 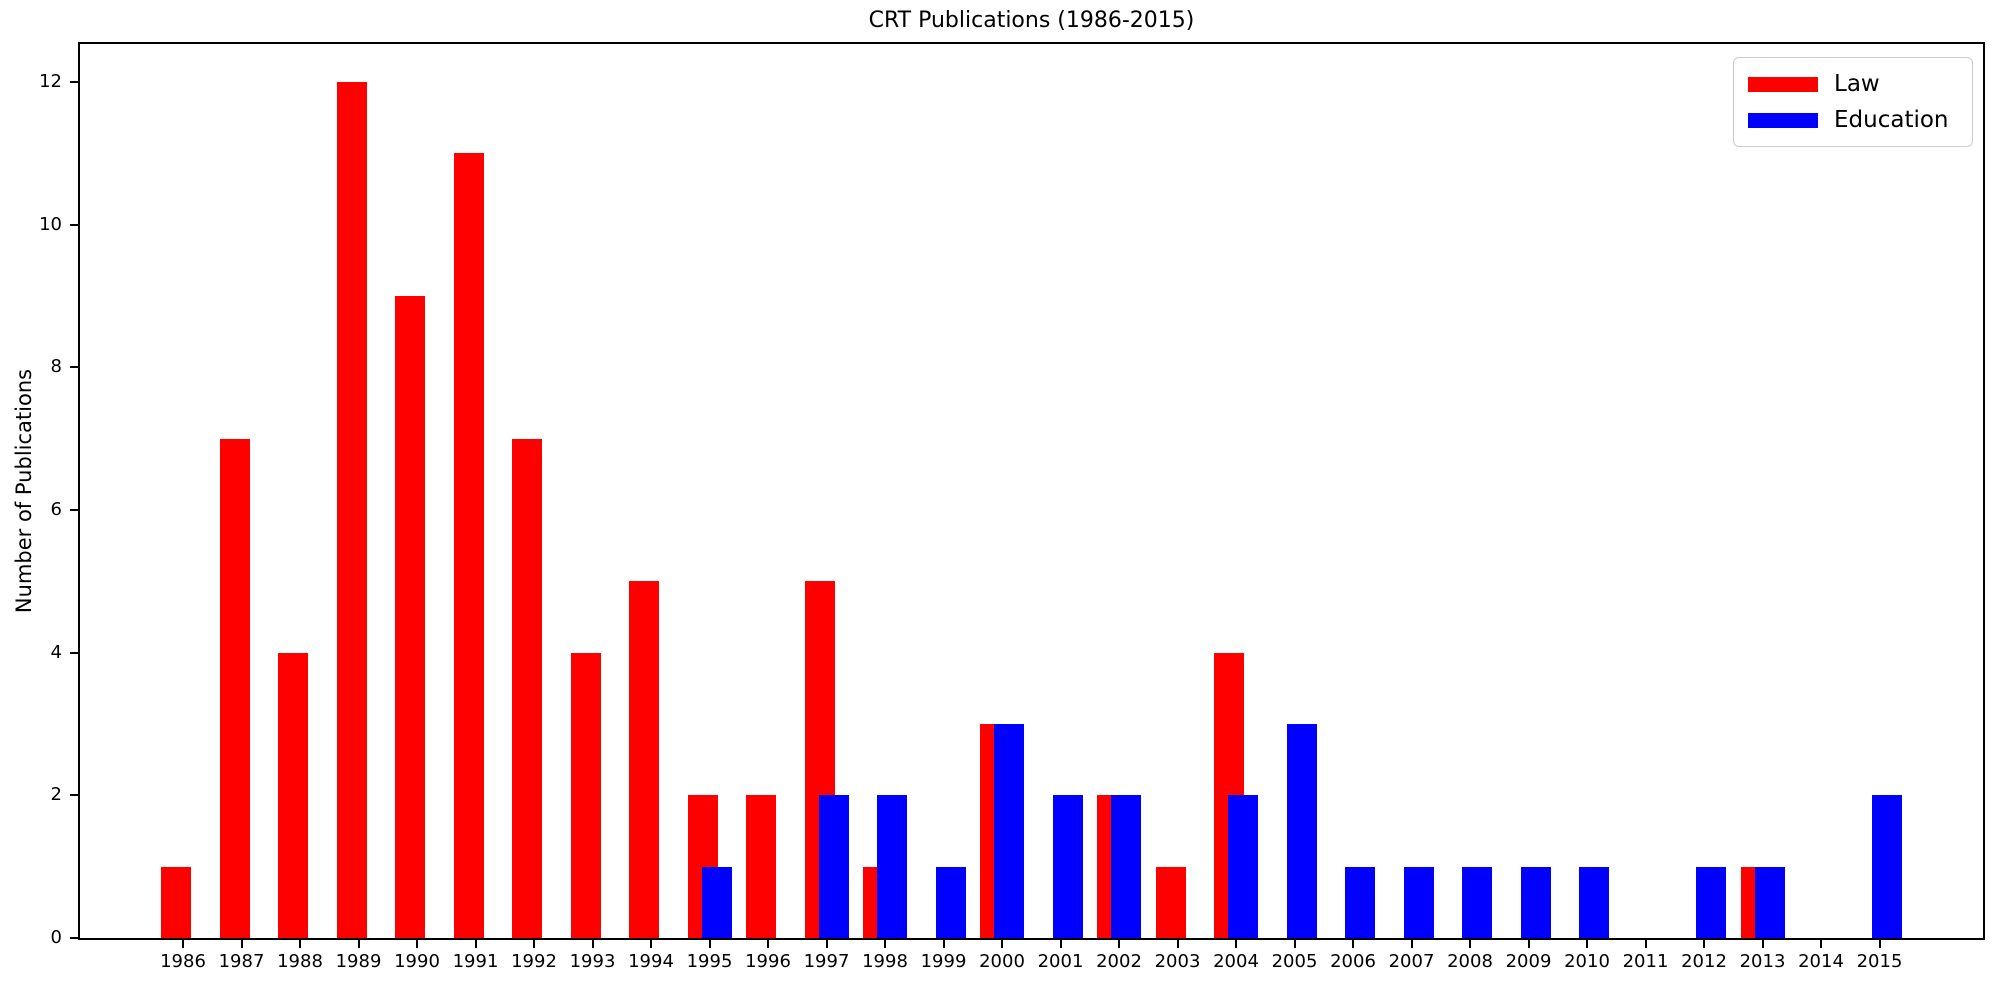 What do you see at coordinates (826, 961) in the screenshot?
I see `x-tick-label: 1997` at bounding box center [826, 961].